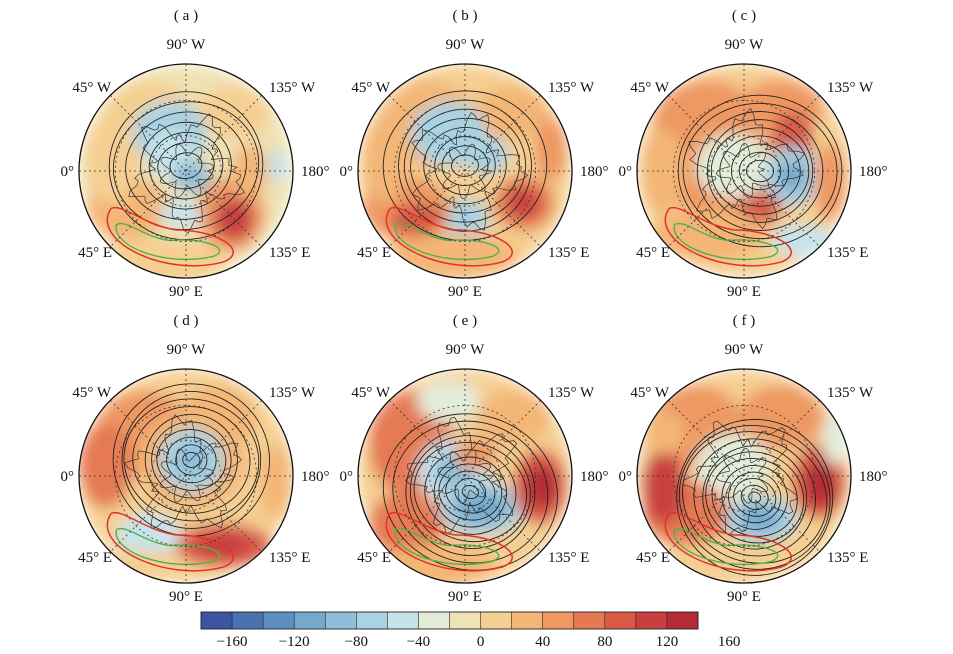 Image resolution: width=953 pixels, height=654 pixels. I want to click on colorbar-tick-label: −120, so click(294, 642).